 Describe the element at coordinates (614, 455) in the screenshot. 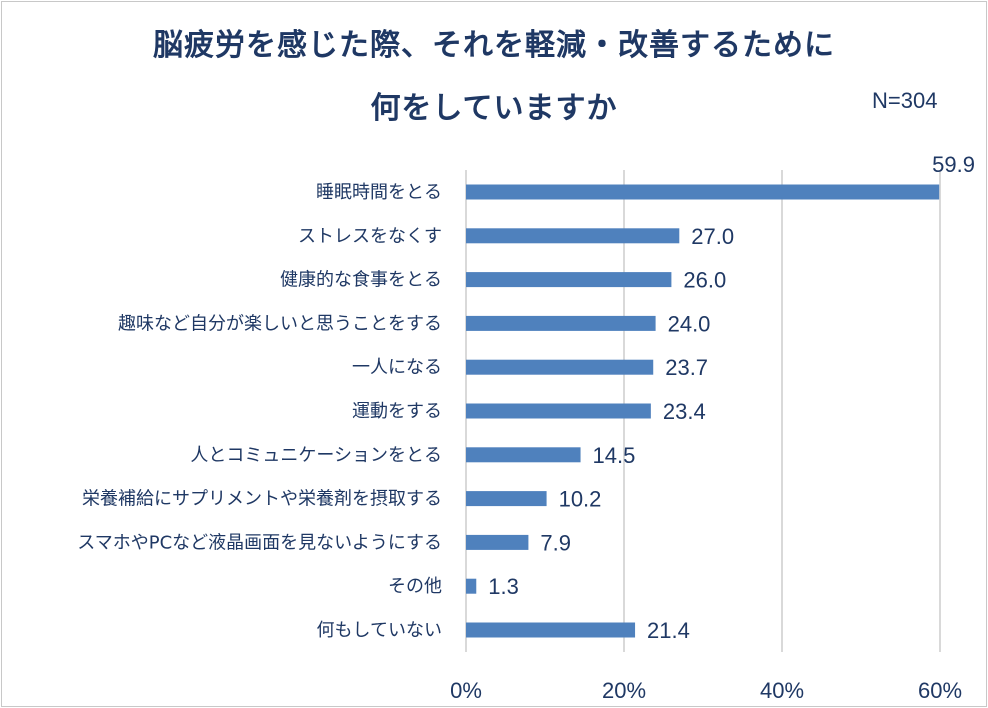

I see `value-label-7: 14.5` at that location.